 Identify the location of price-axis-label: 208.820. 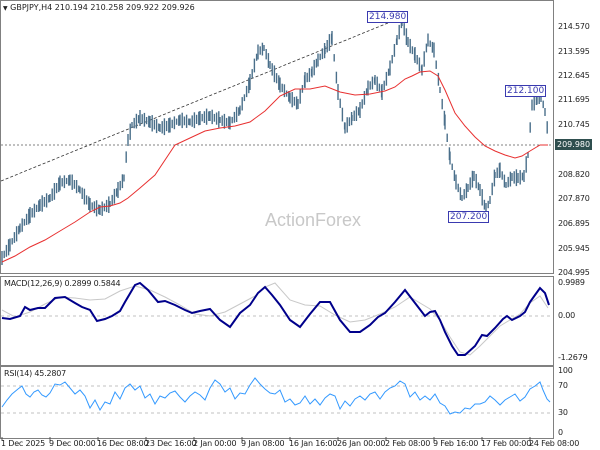
(574, 174).